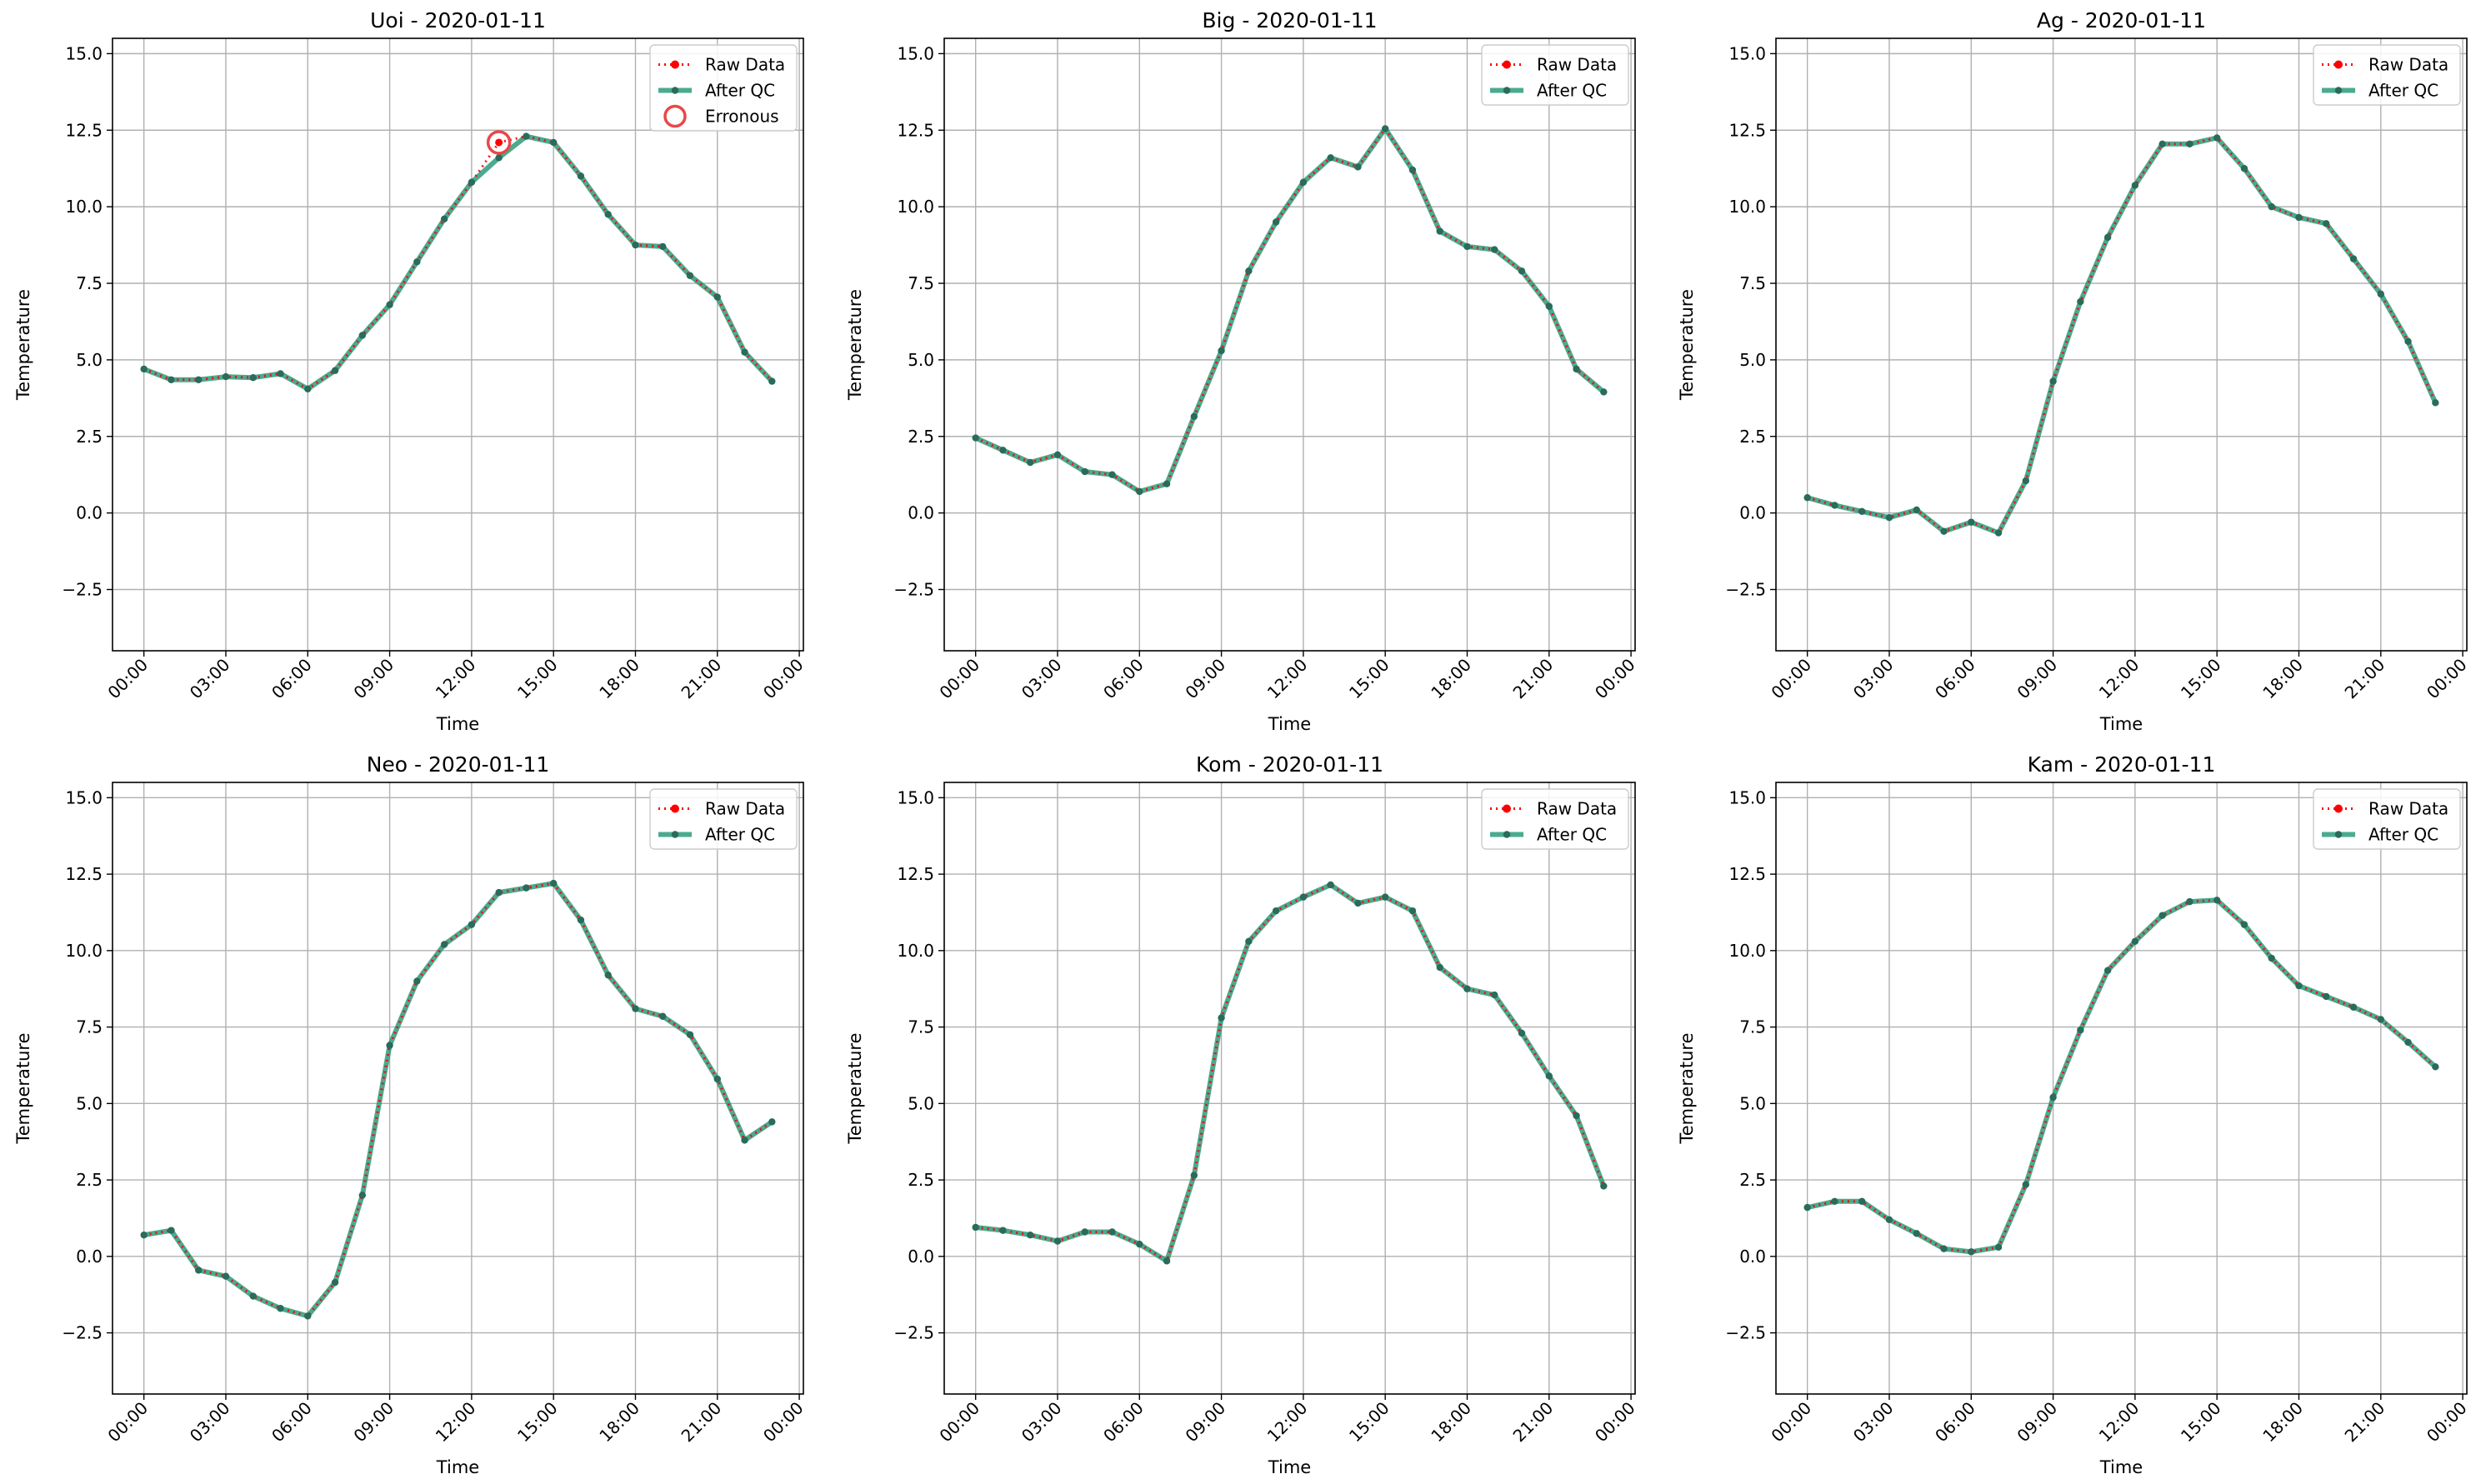 This screenshot has height=1484, width=2486. What do you see at coordinates (458, 20) in the screenshot?
I see `chart-title: Uoi - 2020-01-11` at bounding box center [458, 20].